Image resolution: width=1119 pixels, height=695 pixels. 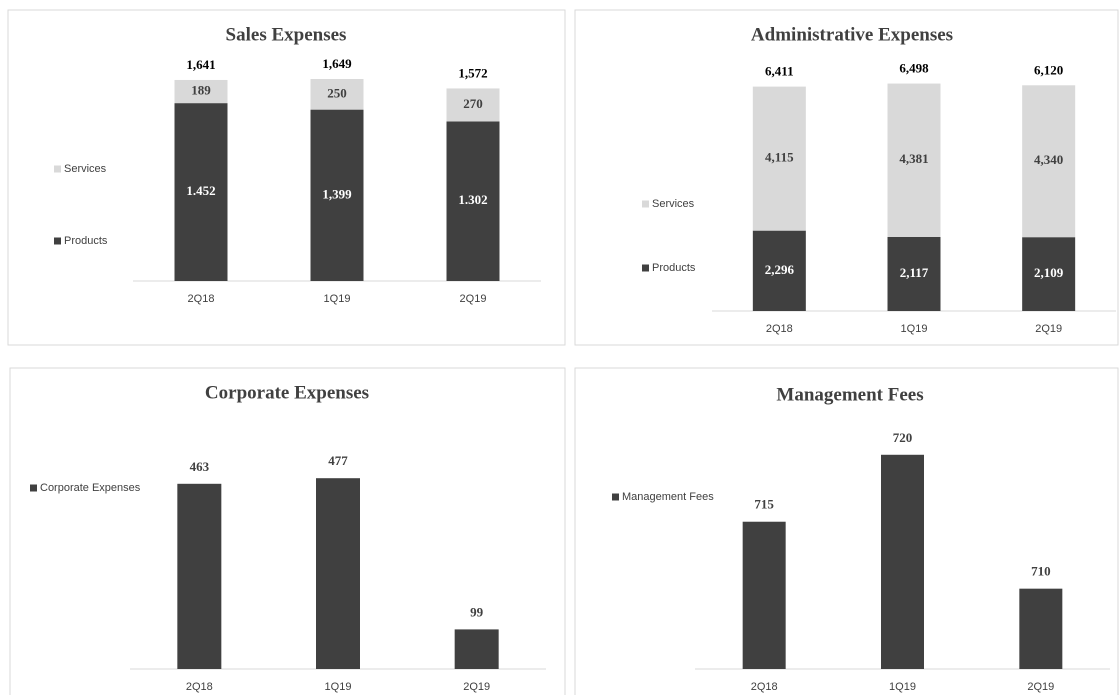 What do you see at coordinates (903, 437) in the screenshot?
I see `data-label: 720` at bounding box center [903, 437].